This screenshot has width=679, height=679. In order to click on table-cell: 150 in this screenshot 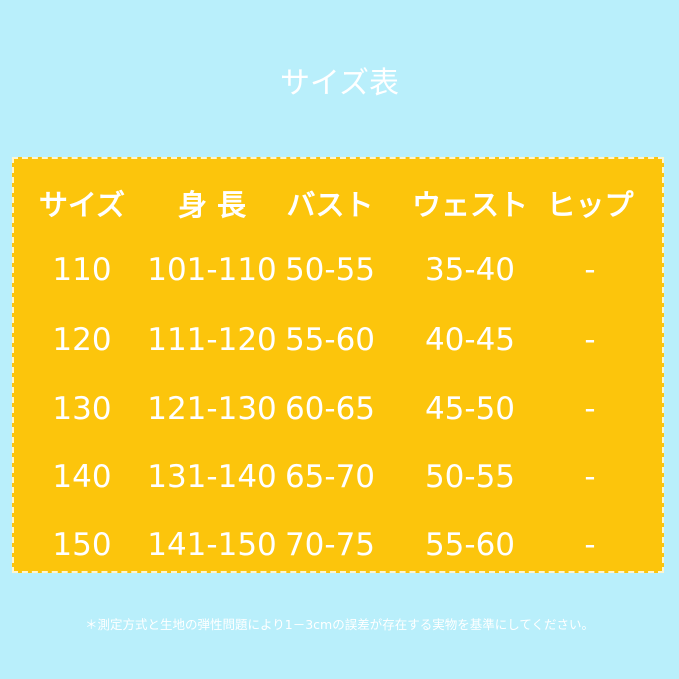, I will do `click(82, 545)`.